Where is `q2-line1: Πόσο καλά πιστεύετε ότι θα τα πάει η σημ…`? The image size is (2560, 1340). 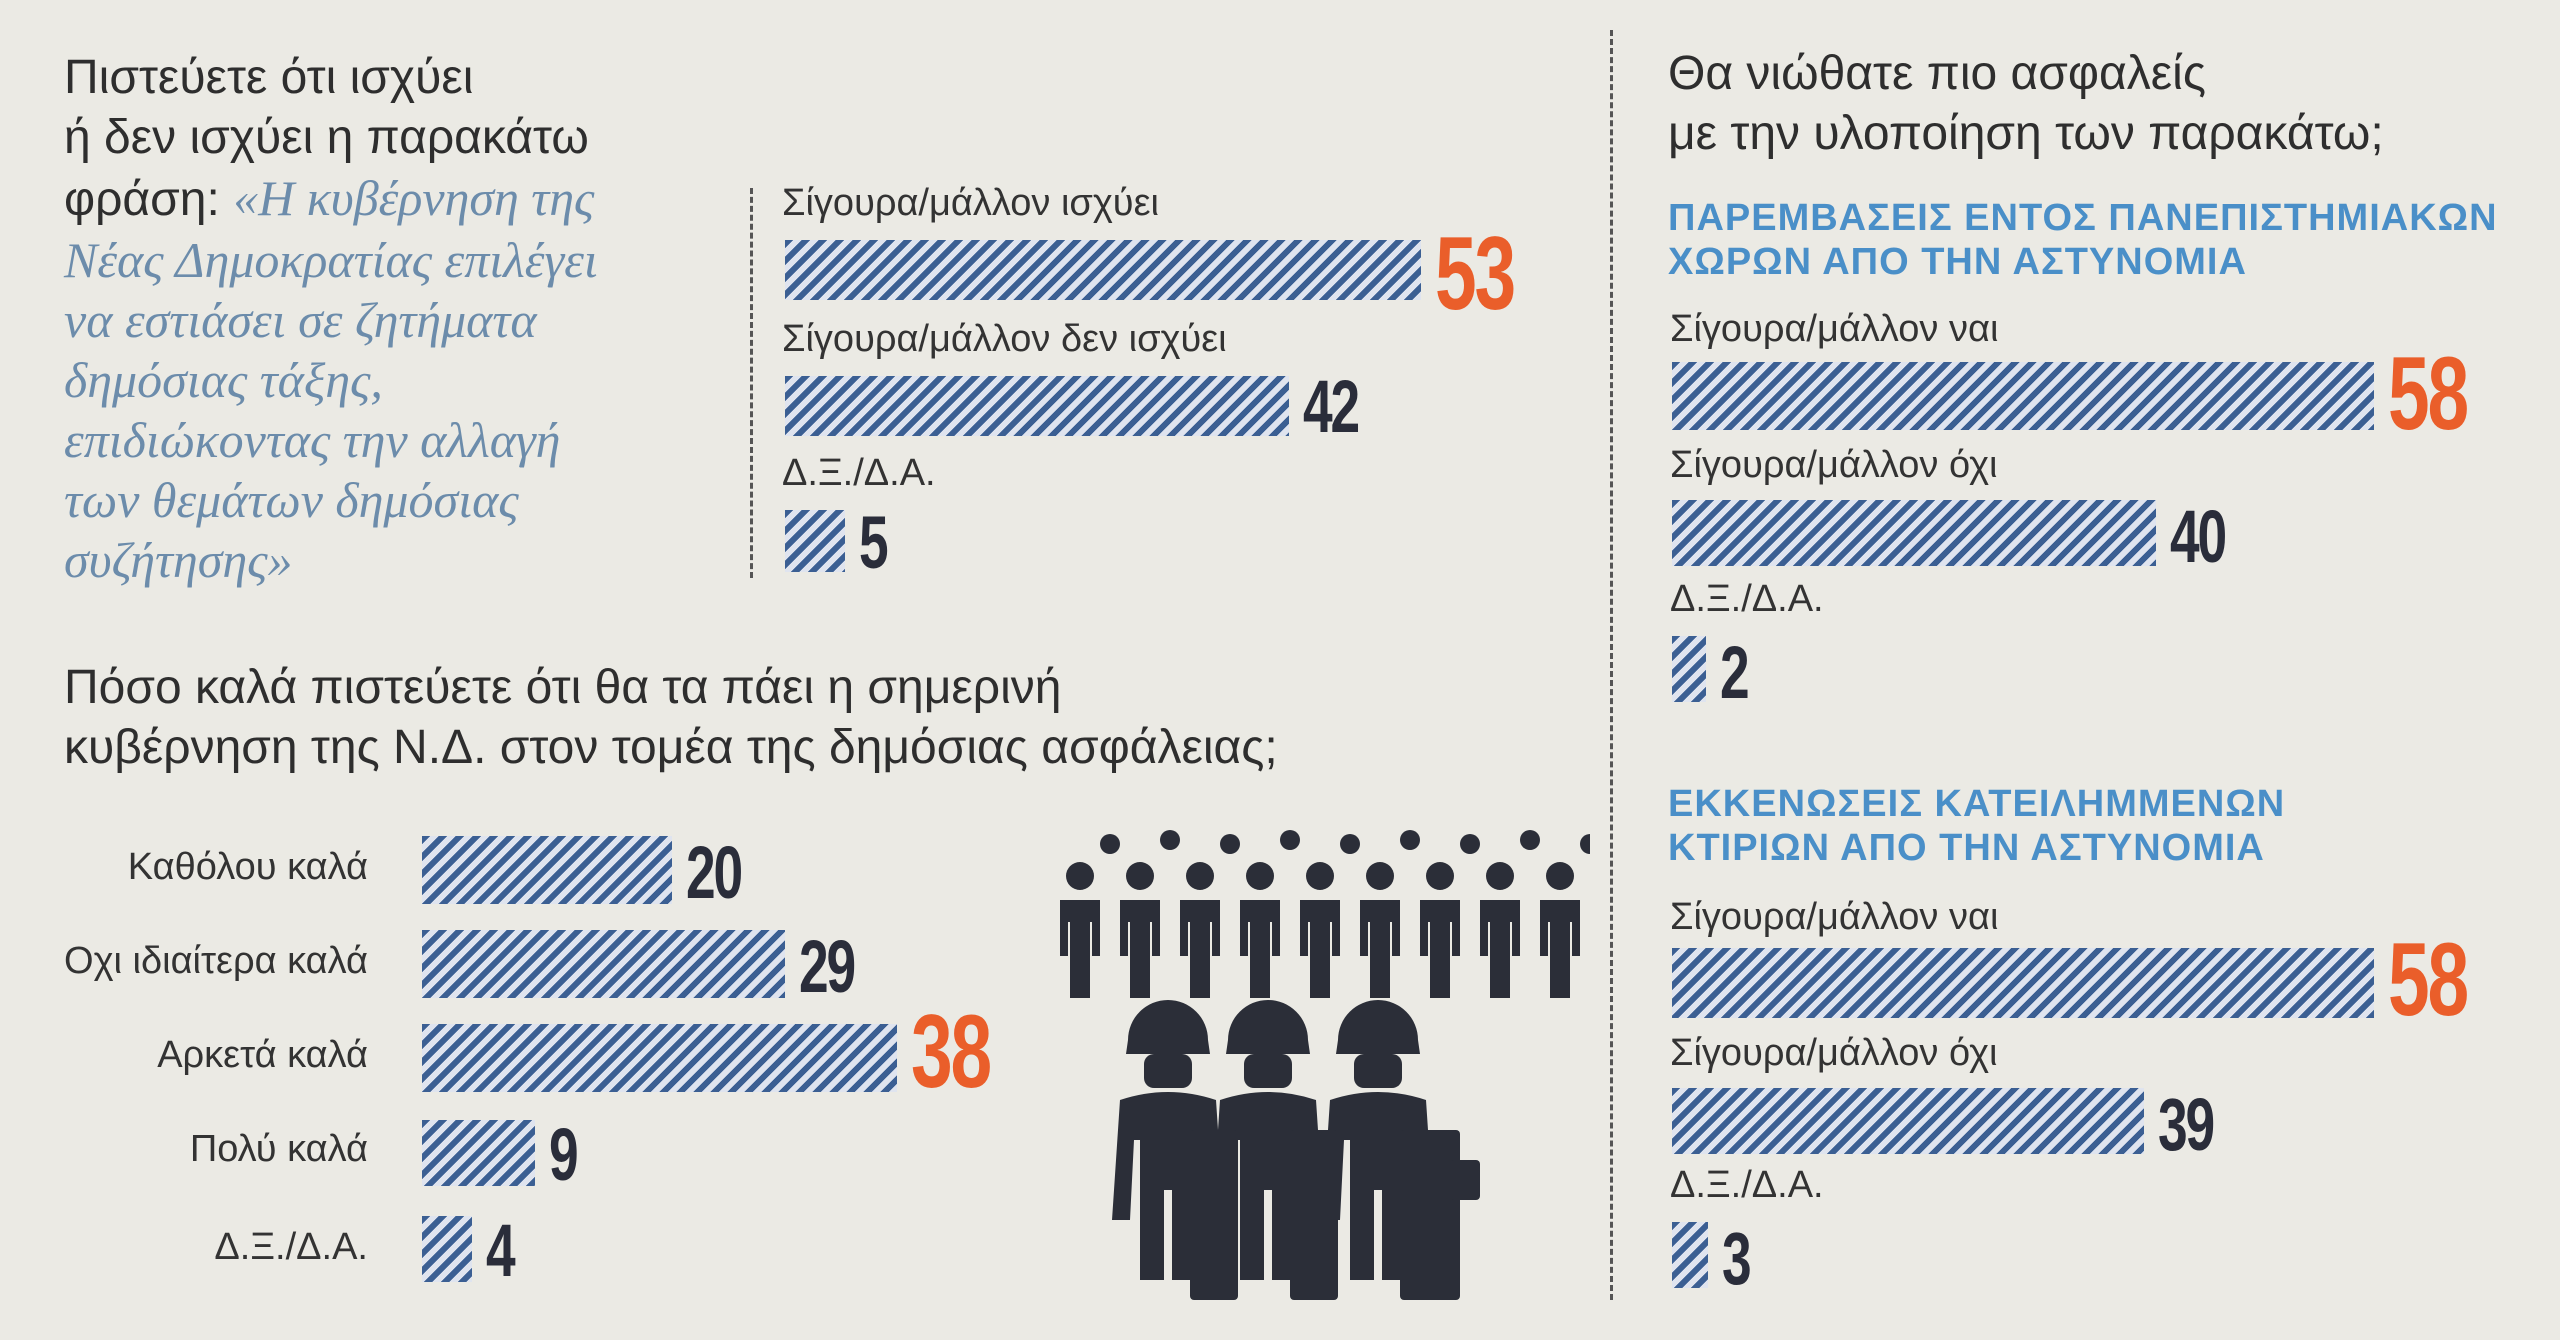
q2-line1: Πόσο καλά πιστεύετε ότι θα τα πάει η σημ… is located at coordinates (563, 687).